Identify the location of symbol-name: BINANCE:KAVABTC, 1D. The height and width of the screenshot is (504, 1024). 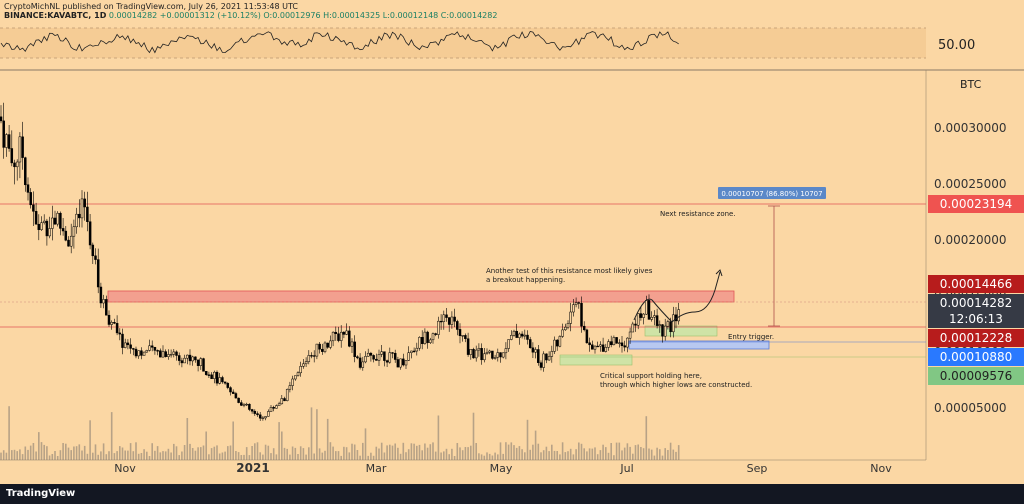
(55, 15).